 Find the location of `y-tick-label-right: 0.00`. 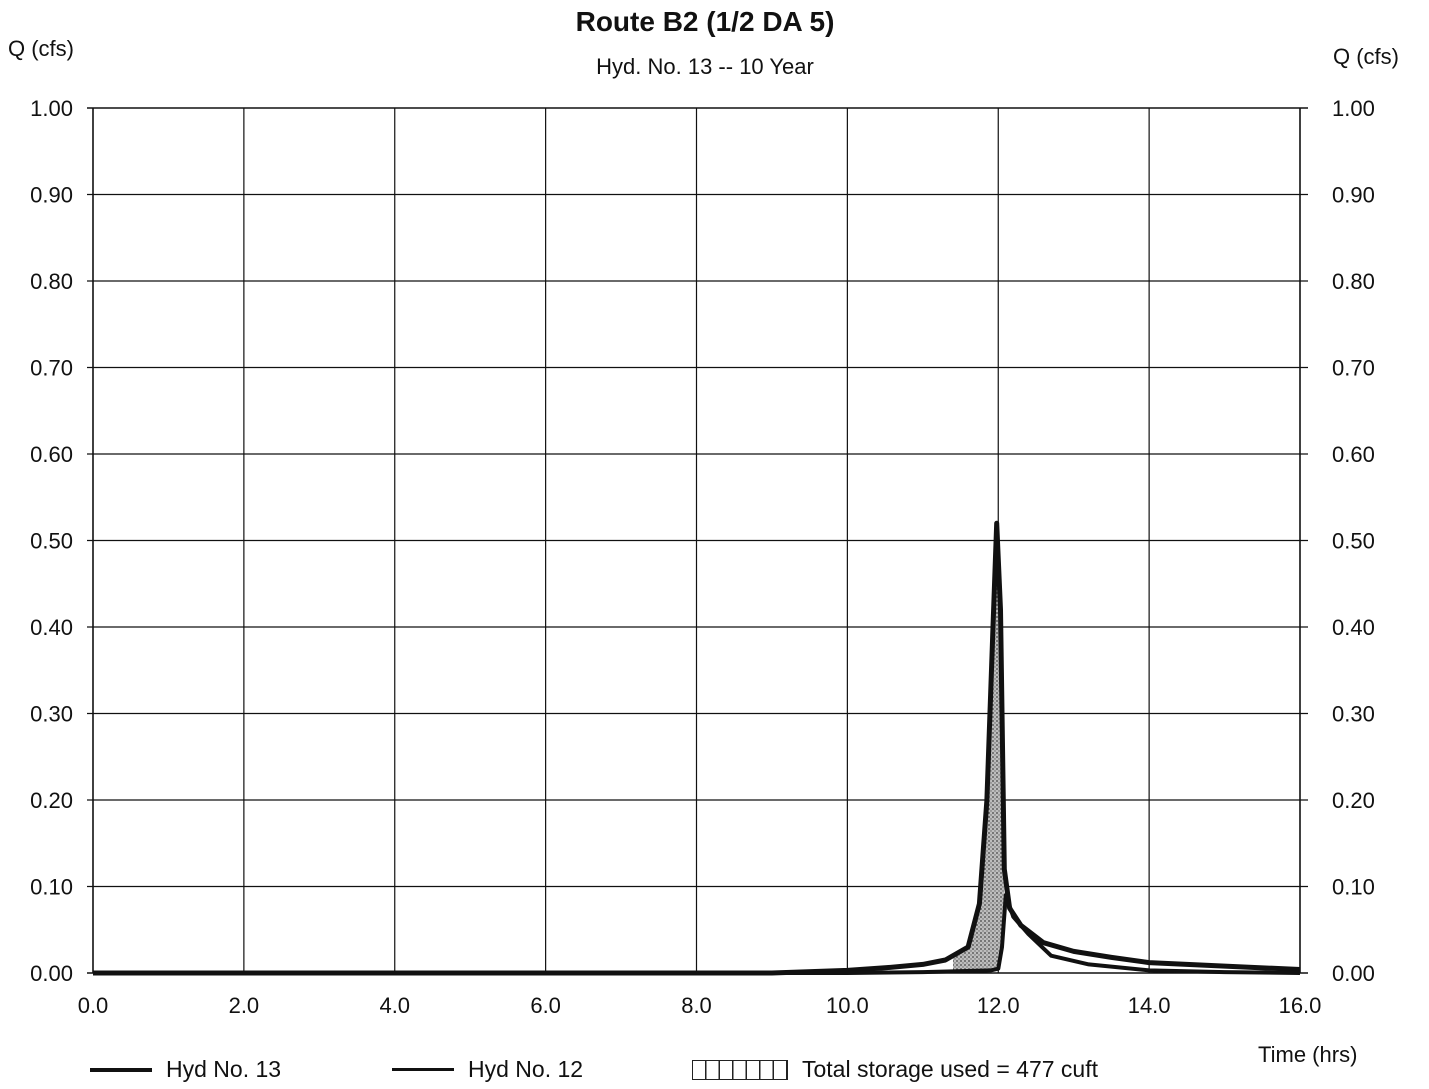

y-tick-label-right: 0.00 is located at coordinates (1353, 973).